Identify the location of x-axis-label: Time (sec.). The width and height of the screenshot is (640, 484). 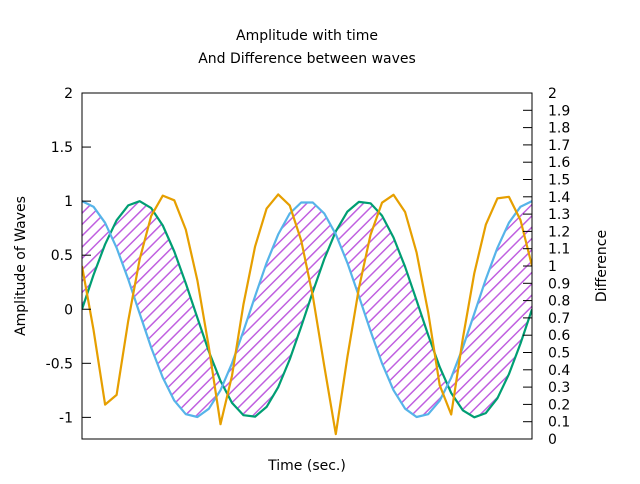
(306, 466).